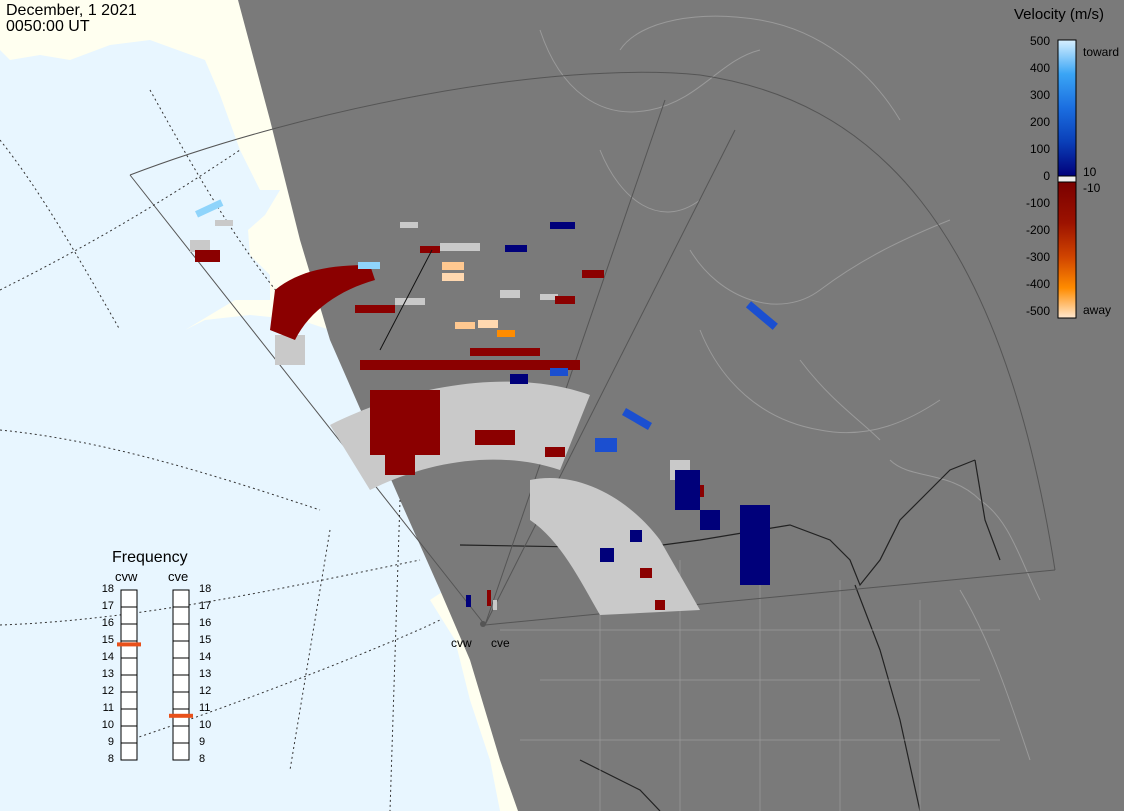 This screenshot has width=1124, height=811. Describe the element at coordinates (129, 644) in the screenshot. I see `frequency-marker-cvw` at that location.